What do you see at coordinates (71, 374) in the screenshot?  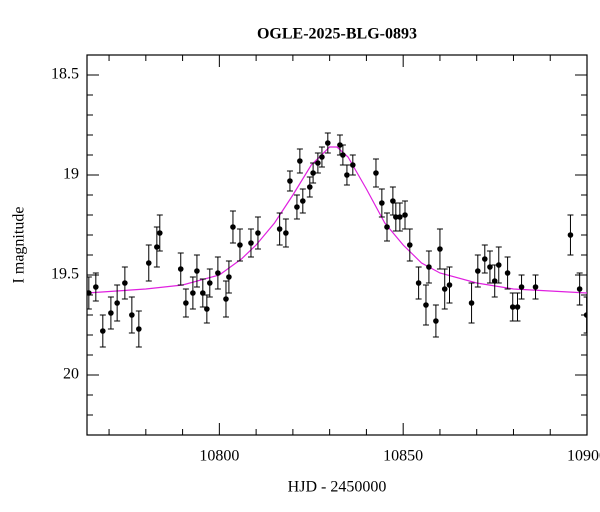 I see `y-tick-label: 20` at bounding box center [71, 374].